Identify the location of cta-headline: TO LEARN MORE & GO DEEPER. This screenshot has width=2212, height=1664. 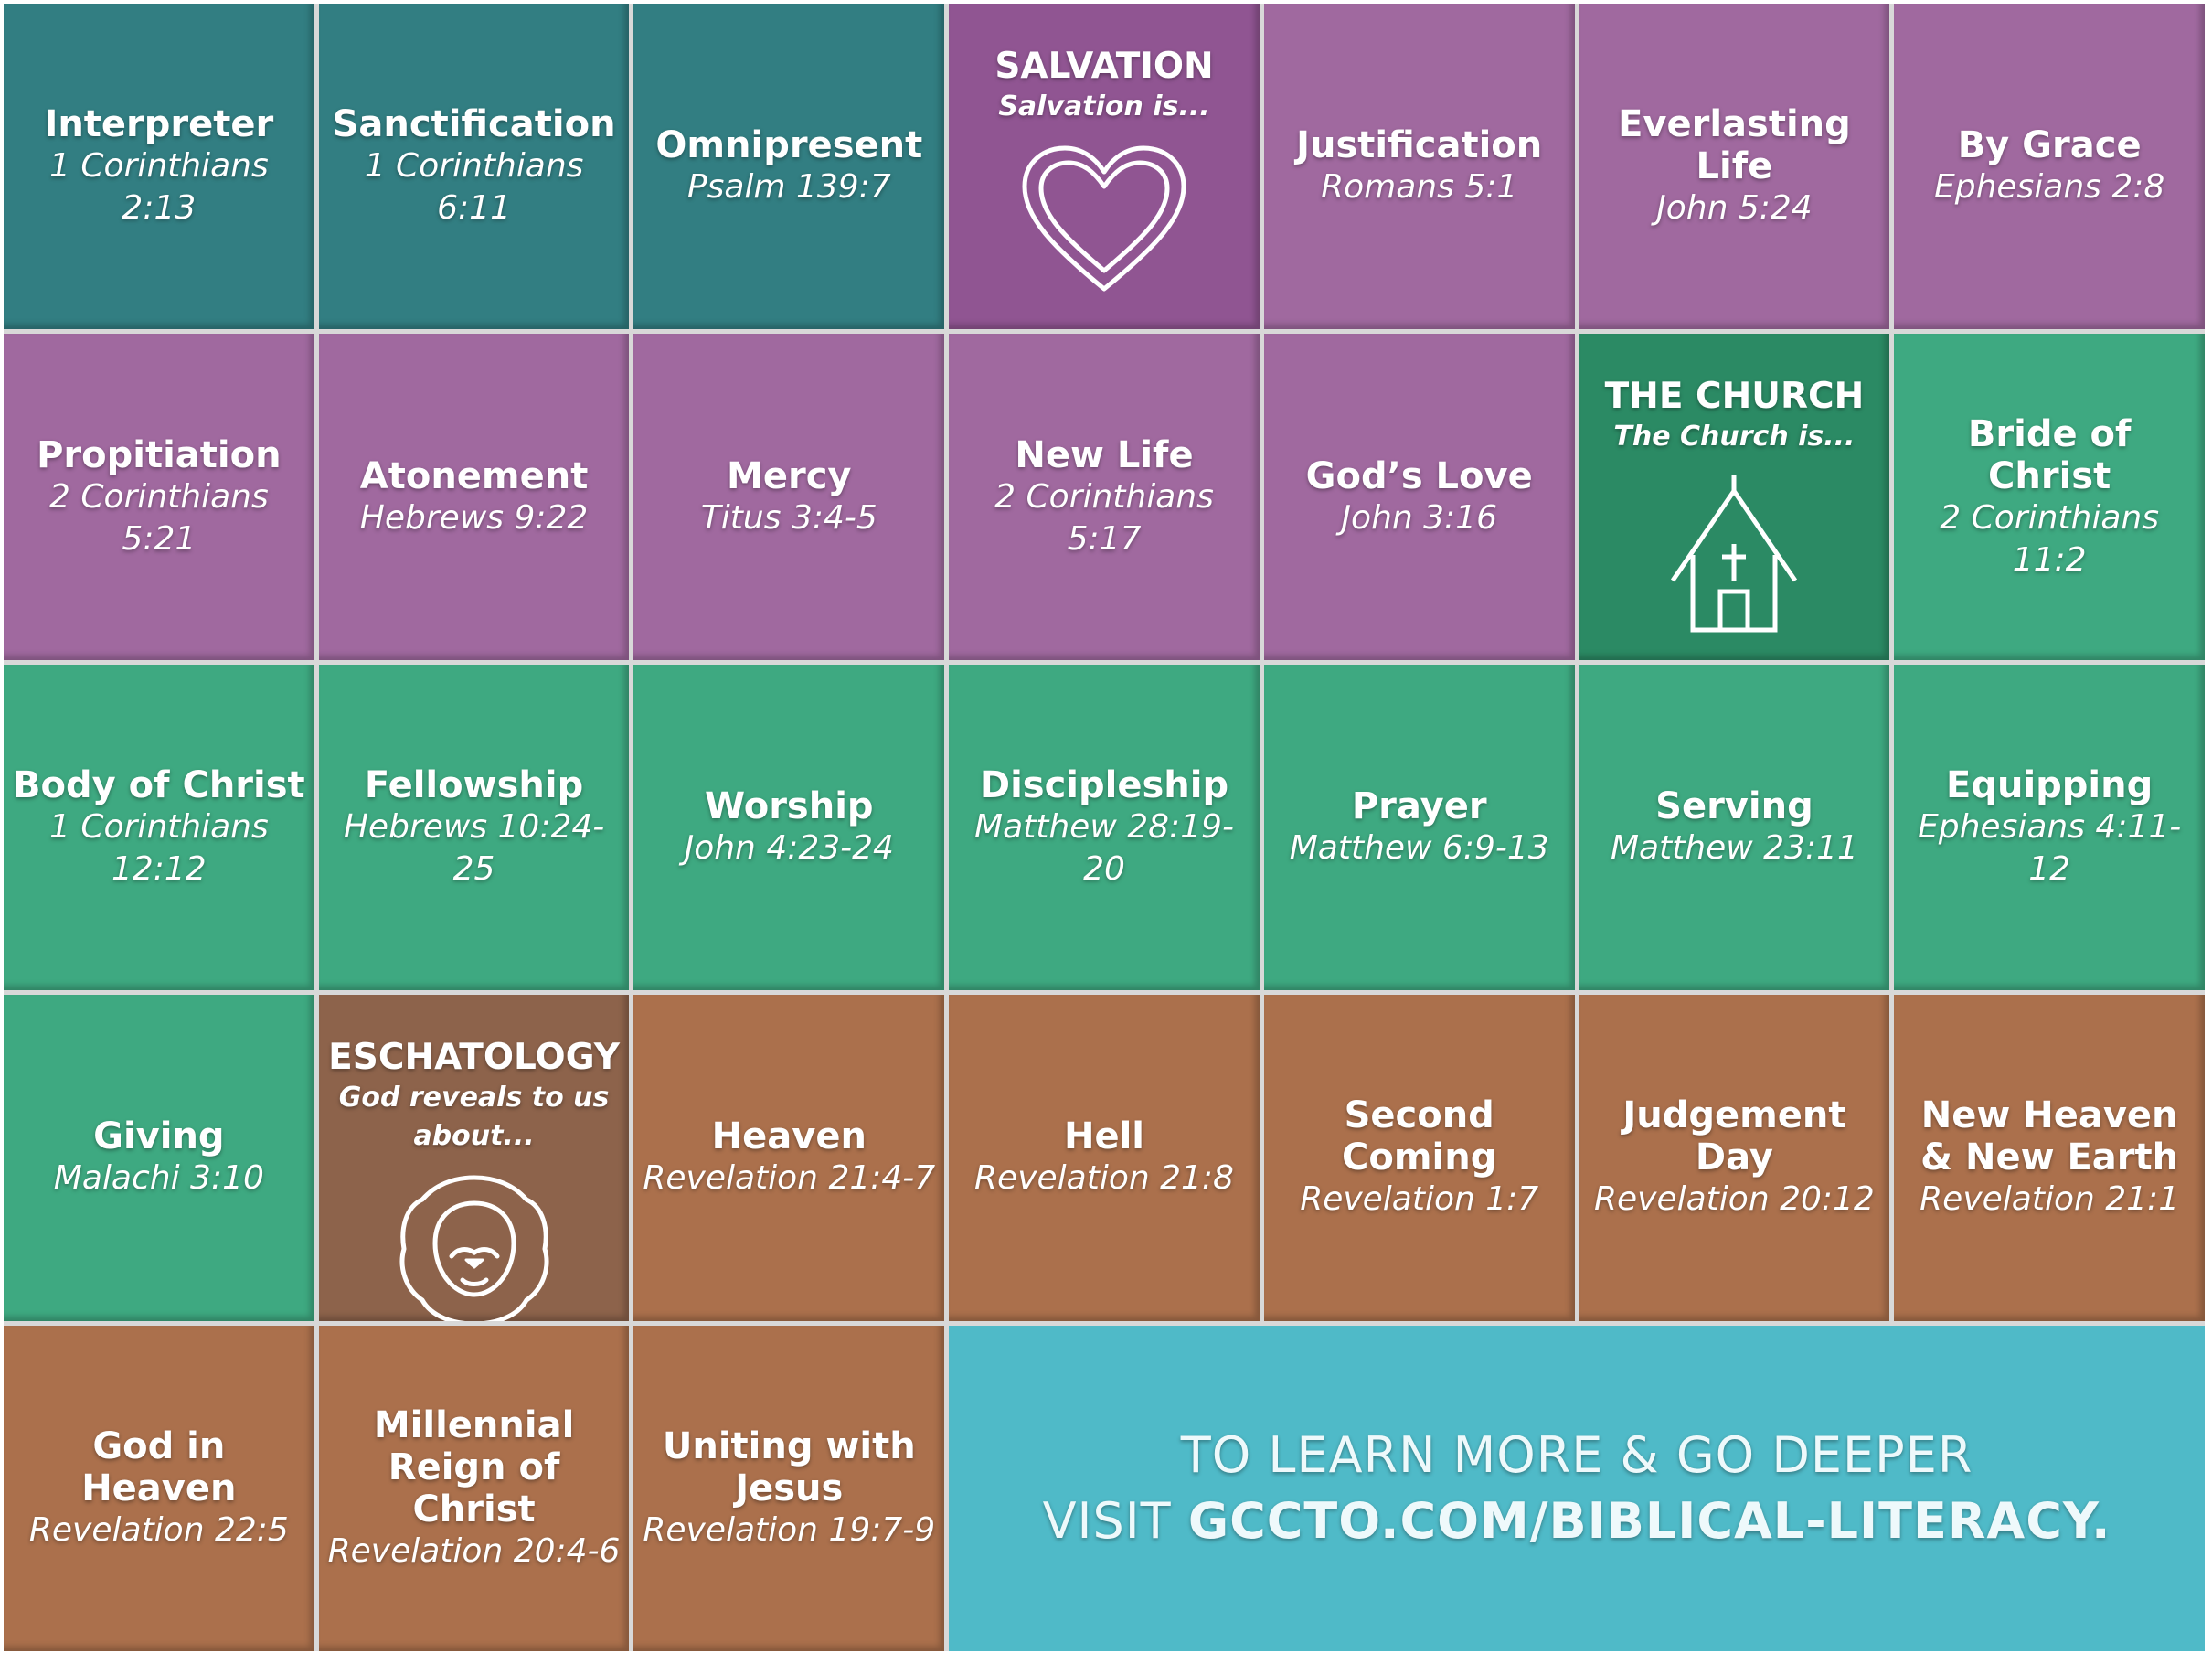
(1576, 1454).